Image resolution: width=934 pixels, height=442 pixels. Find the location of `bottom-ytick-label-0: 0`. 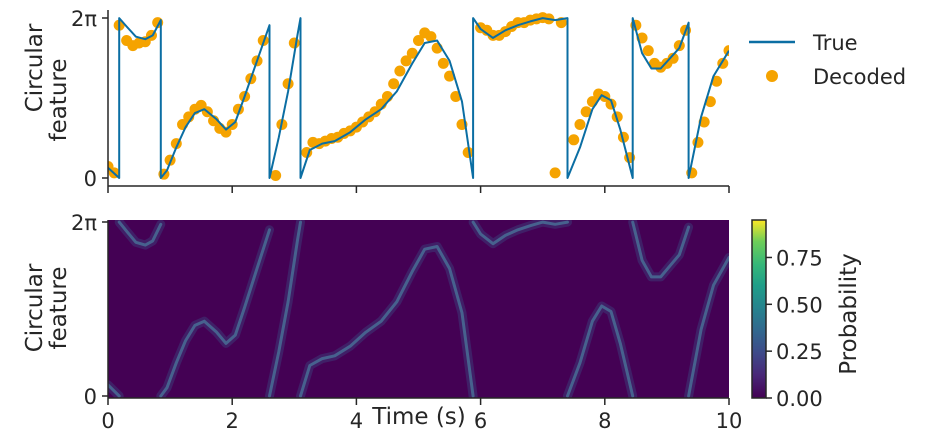

bottom-ytick-label-0: 0 is located at coordinates (90, 397).